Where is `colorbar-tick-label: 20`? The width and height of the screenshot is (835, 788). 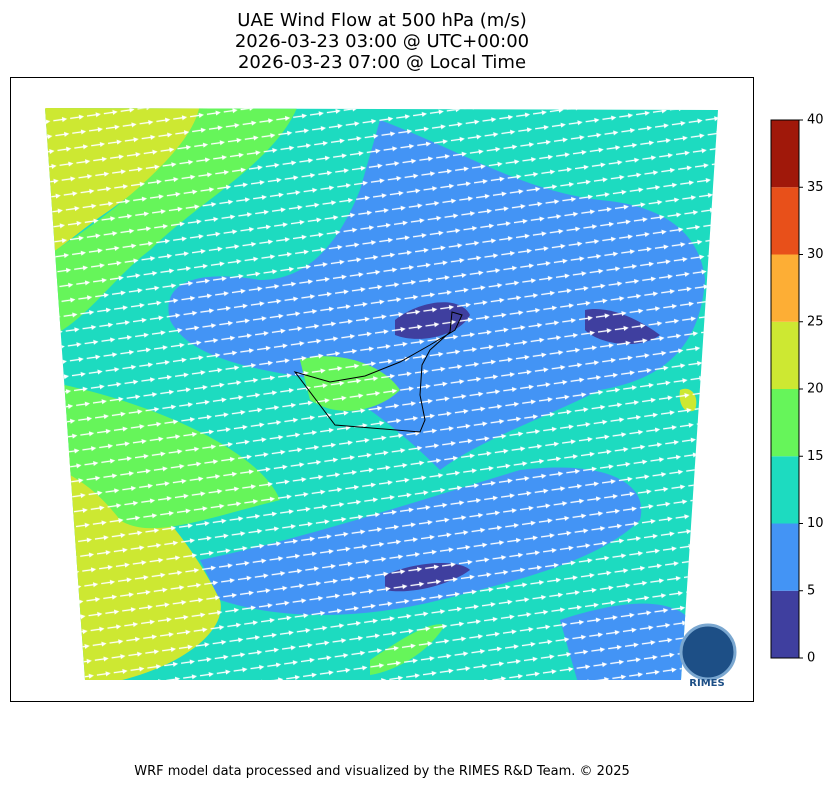
colorbar-tick-label: 20 is located at coordinates (815, 389).